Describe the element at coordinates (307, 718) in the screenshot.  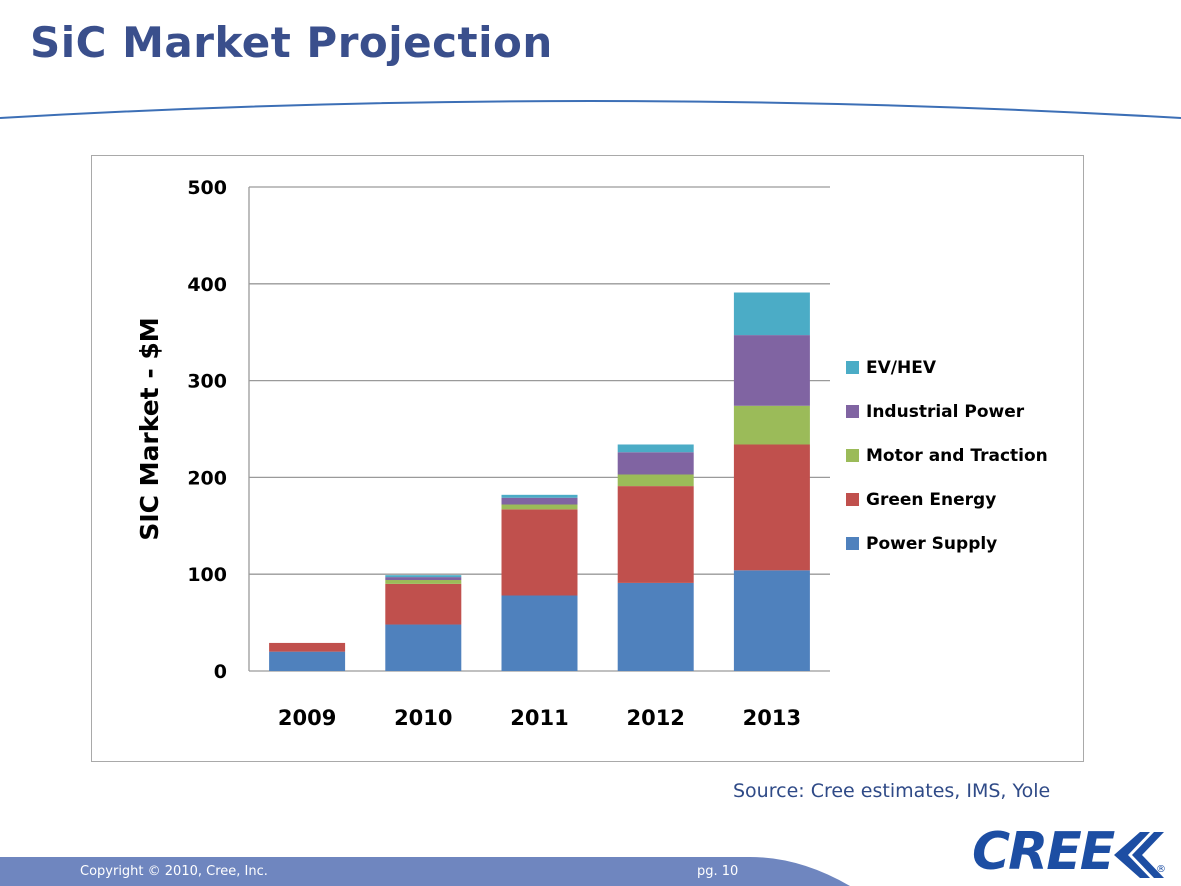
I see `x-tick-label: 2009` at that location.